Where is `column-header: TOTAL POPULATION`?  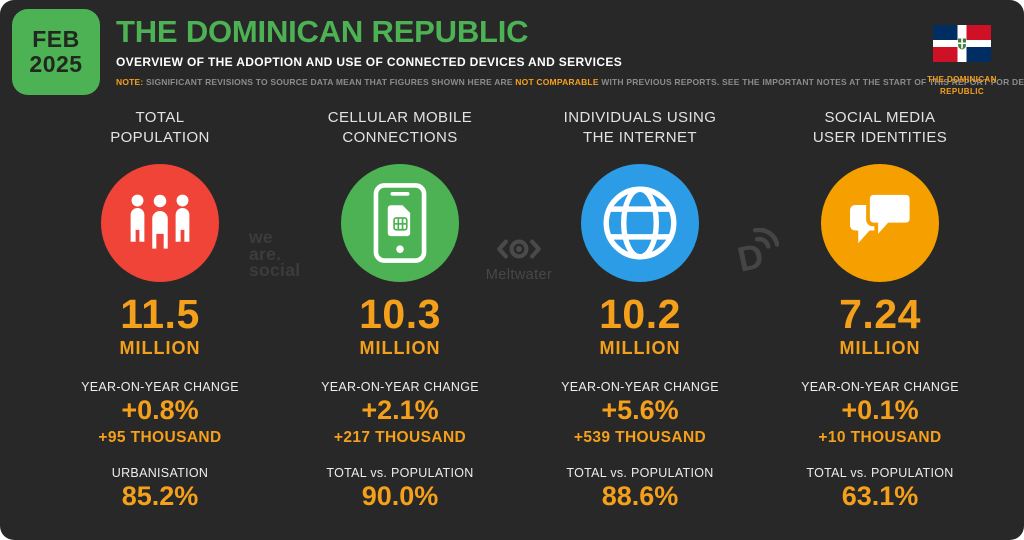 column-header: TOTAL POPULATION is located at coordinates (160, 128).